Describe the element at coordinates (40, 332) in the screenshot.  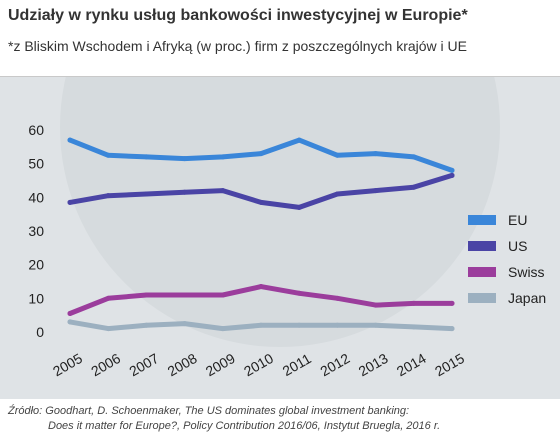
I see `y-tick-label: 0` at that location.